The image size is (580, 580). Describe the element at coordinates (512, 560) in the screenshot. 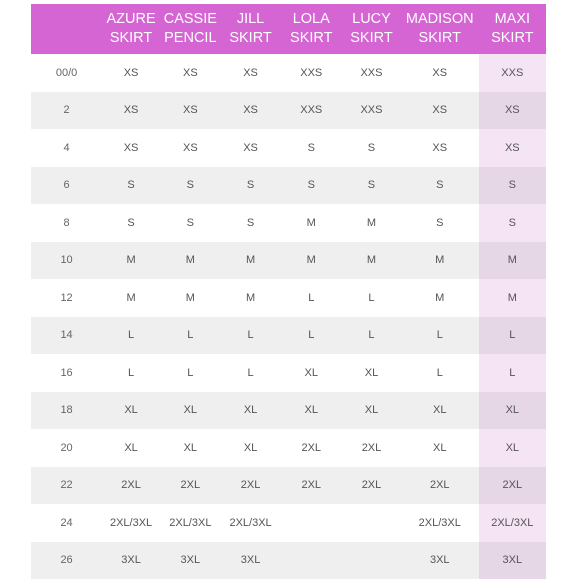

I see `maxi-size-cell: 3XL` at that location.